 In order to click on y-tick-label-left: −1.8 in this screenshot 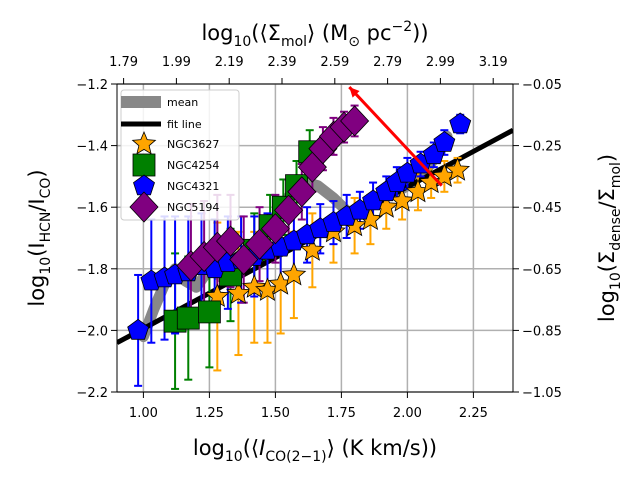, I will do `click(92, 270)`.